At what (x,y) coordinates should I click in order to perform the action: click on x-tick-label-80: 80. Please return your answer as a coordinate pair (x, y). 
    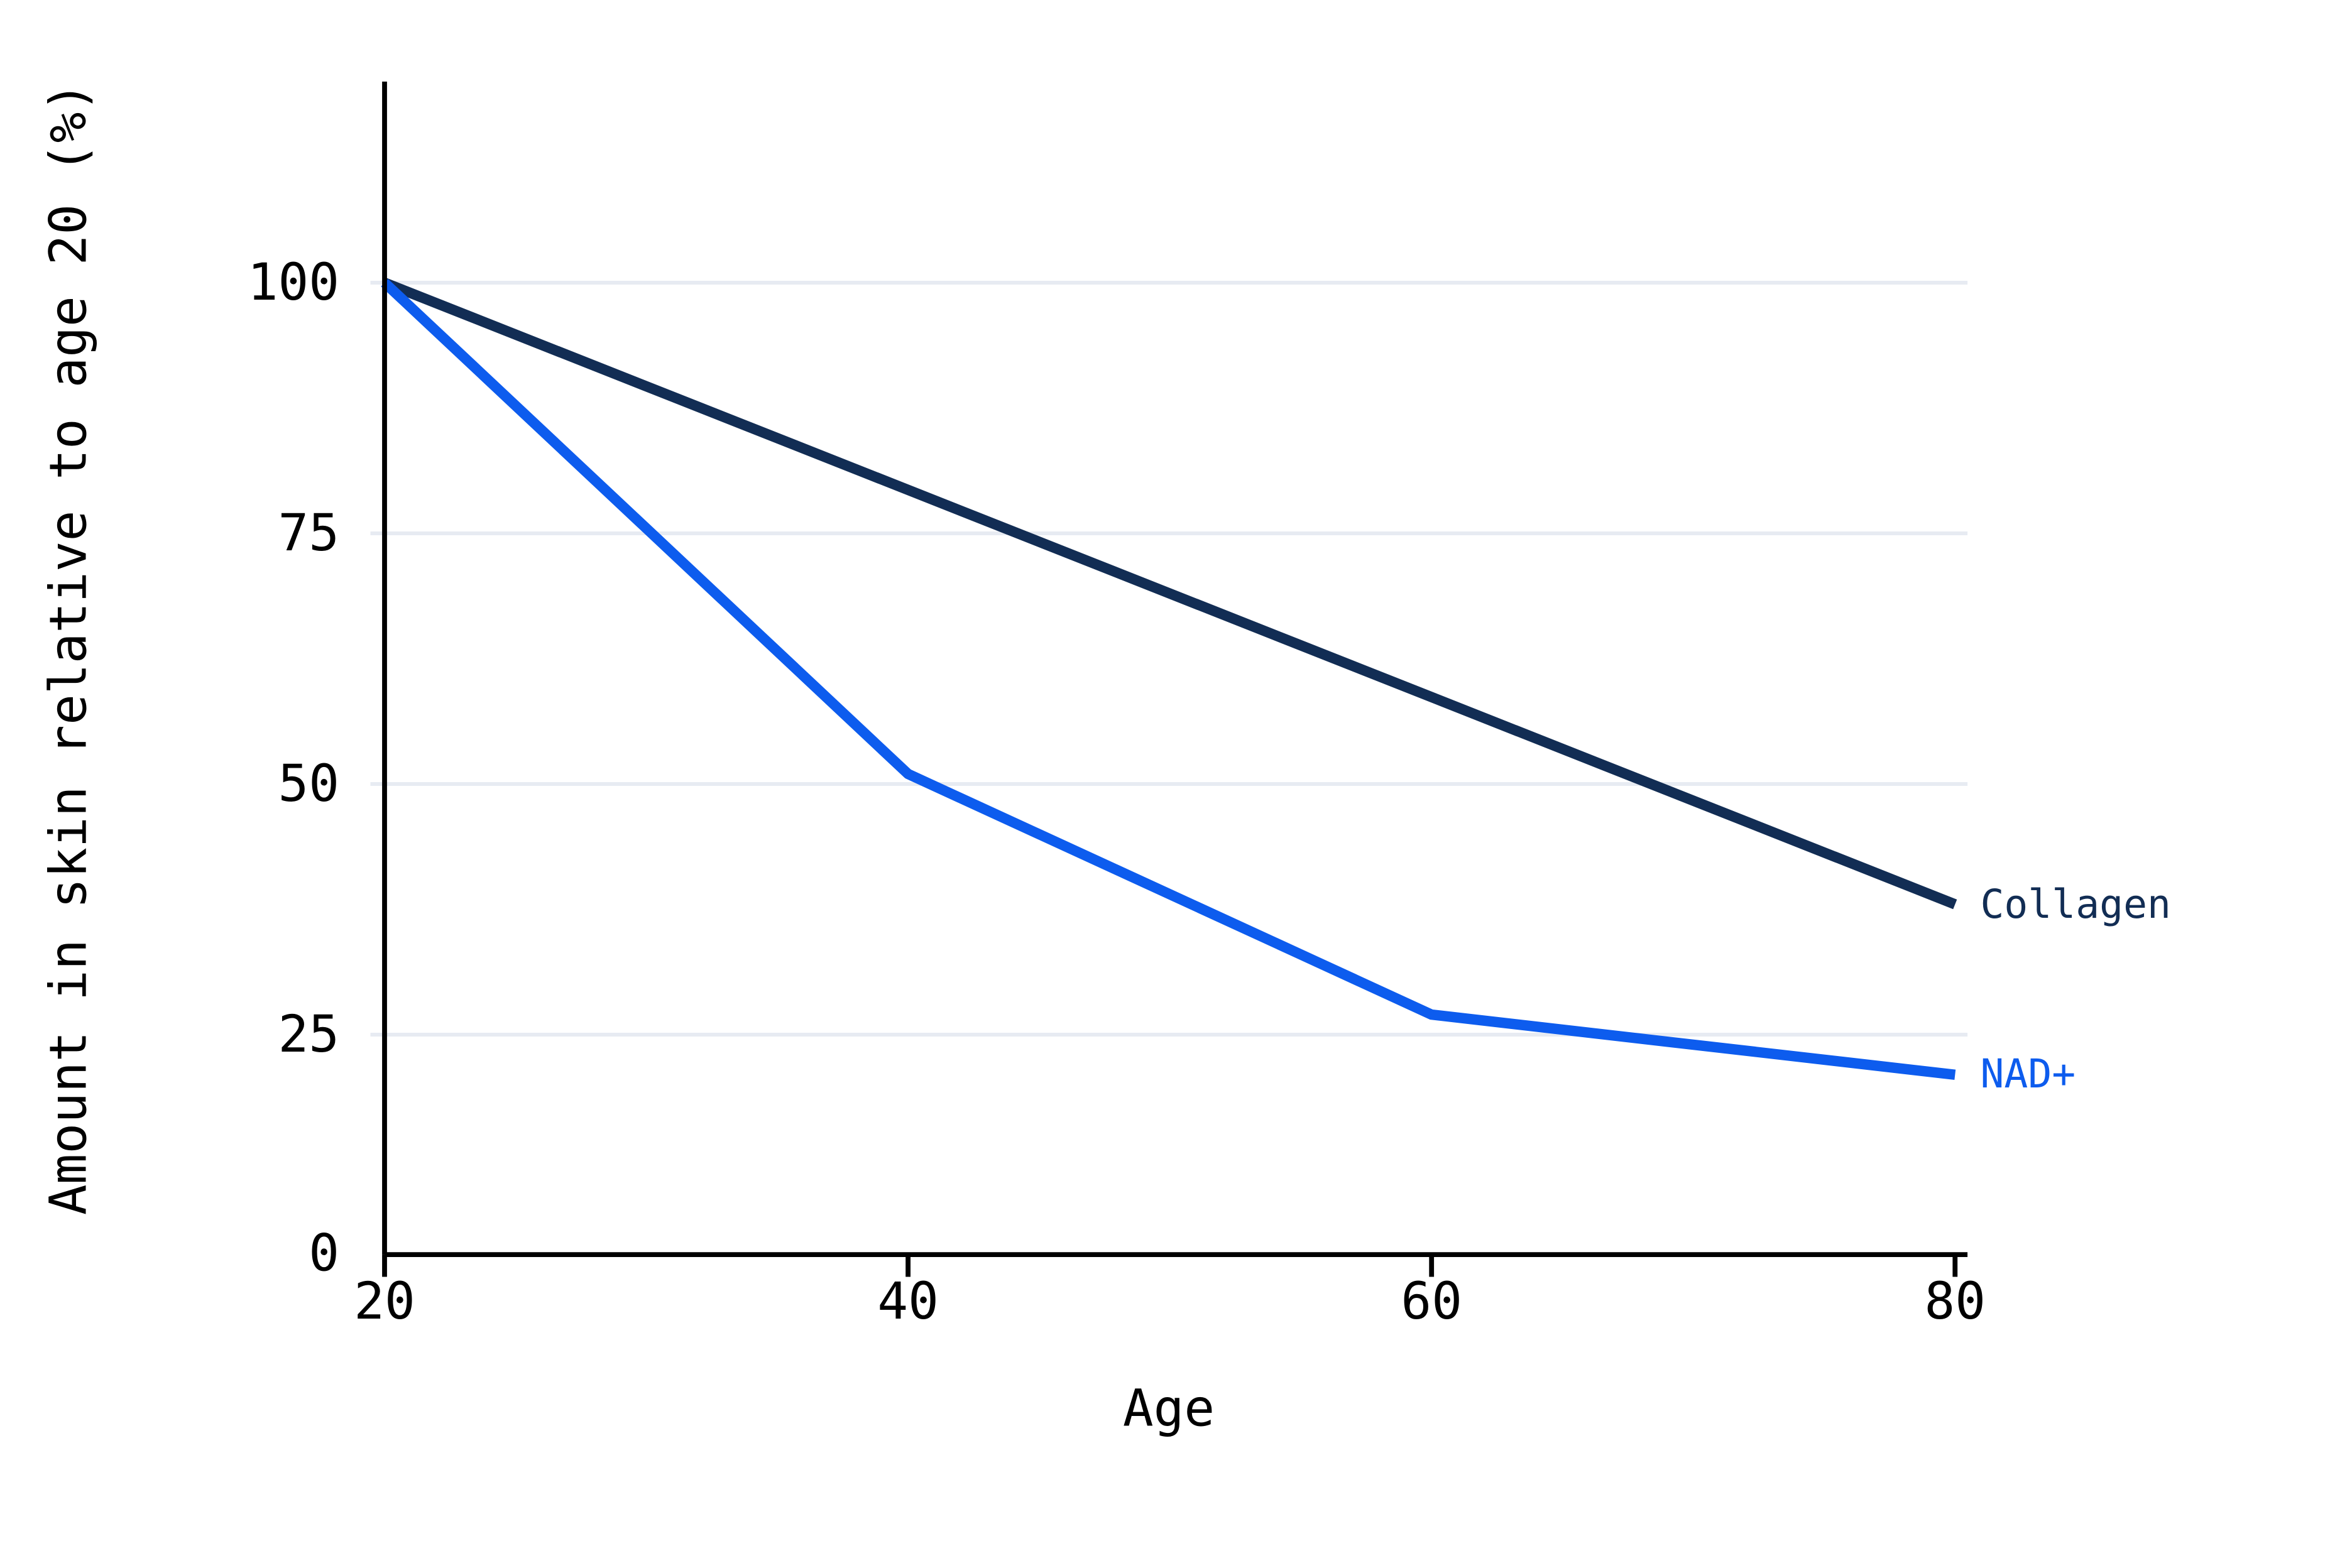
    Looking at the image, I should click on (1955, 1301).